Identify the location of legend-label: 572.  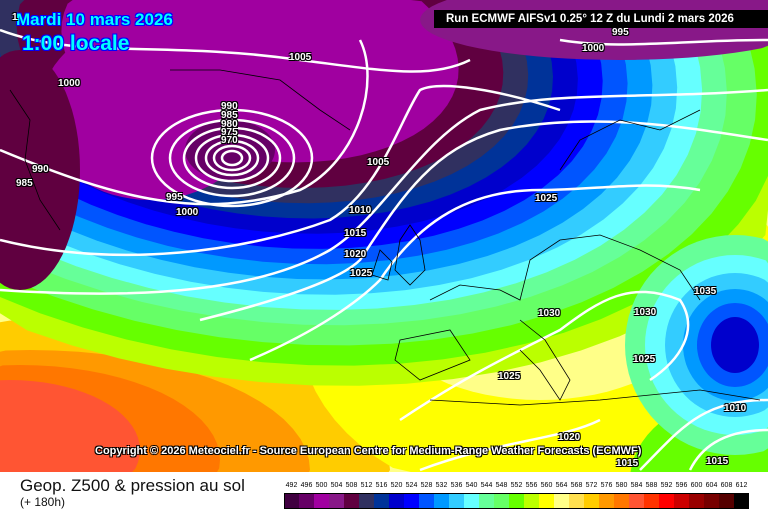
(591, 485).